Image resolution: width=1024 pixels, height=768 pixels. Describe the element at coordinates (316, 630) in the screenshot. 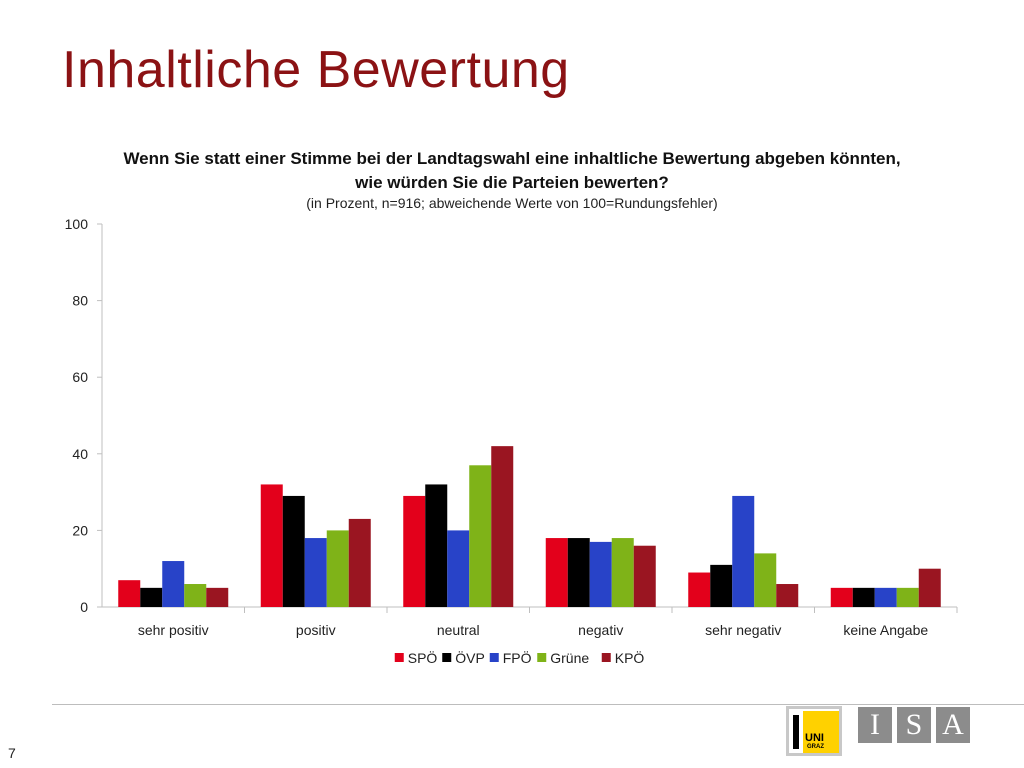

I see `x-tick-label: positiv` at that location.